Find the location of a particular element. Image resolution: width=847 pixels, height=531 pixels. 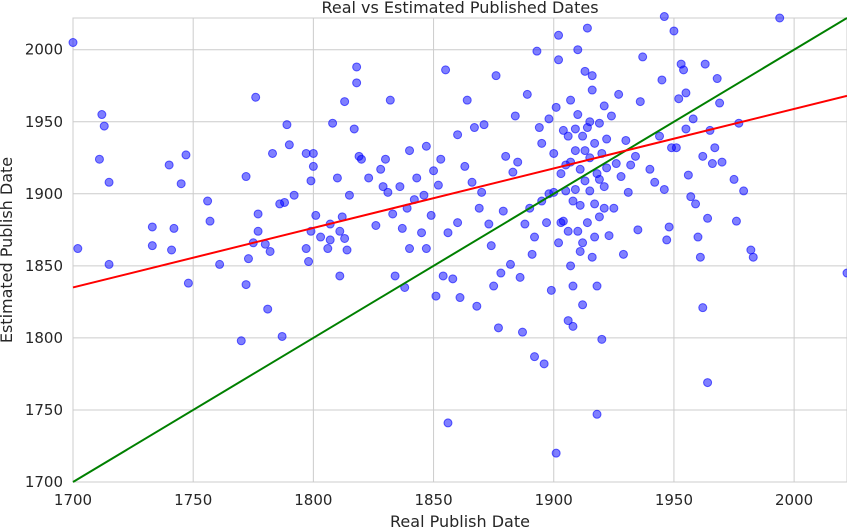

x-tick-label: 1900 is located at coordinates (554, 500).